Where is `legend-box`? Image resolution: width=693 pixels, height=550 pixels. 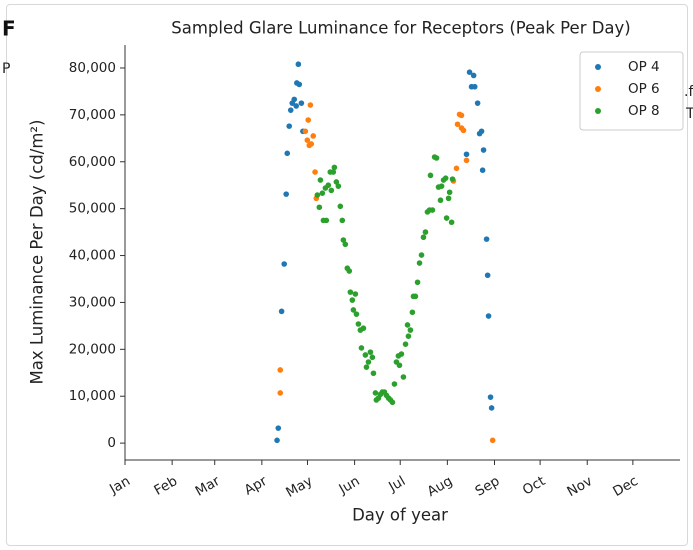
legend-box is located at coordinates (631, 91).